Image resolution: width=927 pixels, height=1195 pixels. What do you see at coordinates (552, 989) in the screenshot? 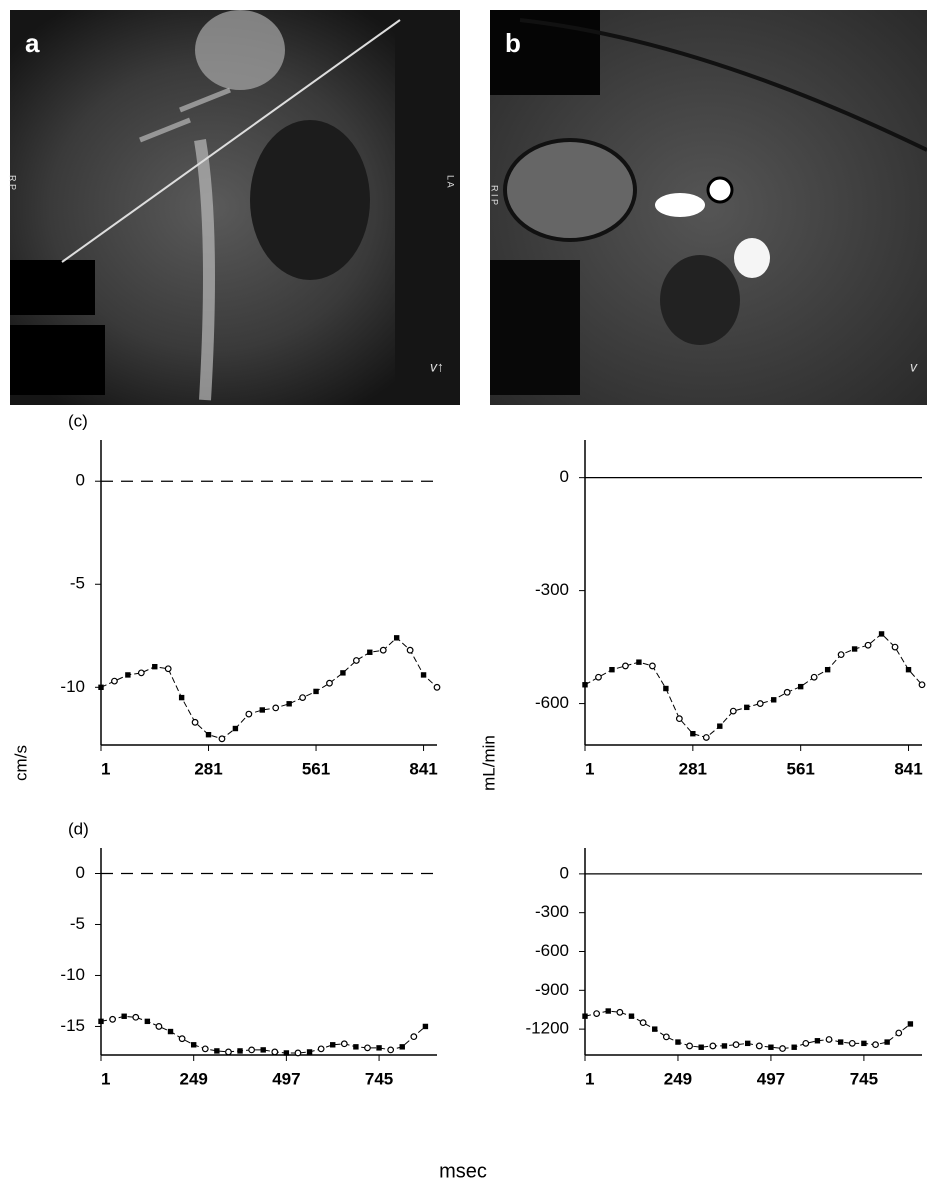
I see `y-tick-label: -900` at bounding box center [552, 989].